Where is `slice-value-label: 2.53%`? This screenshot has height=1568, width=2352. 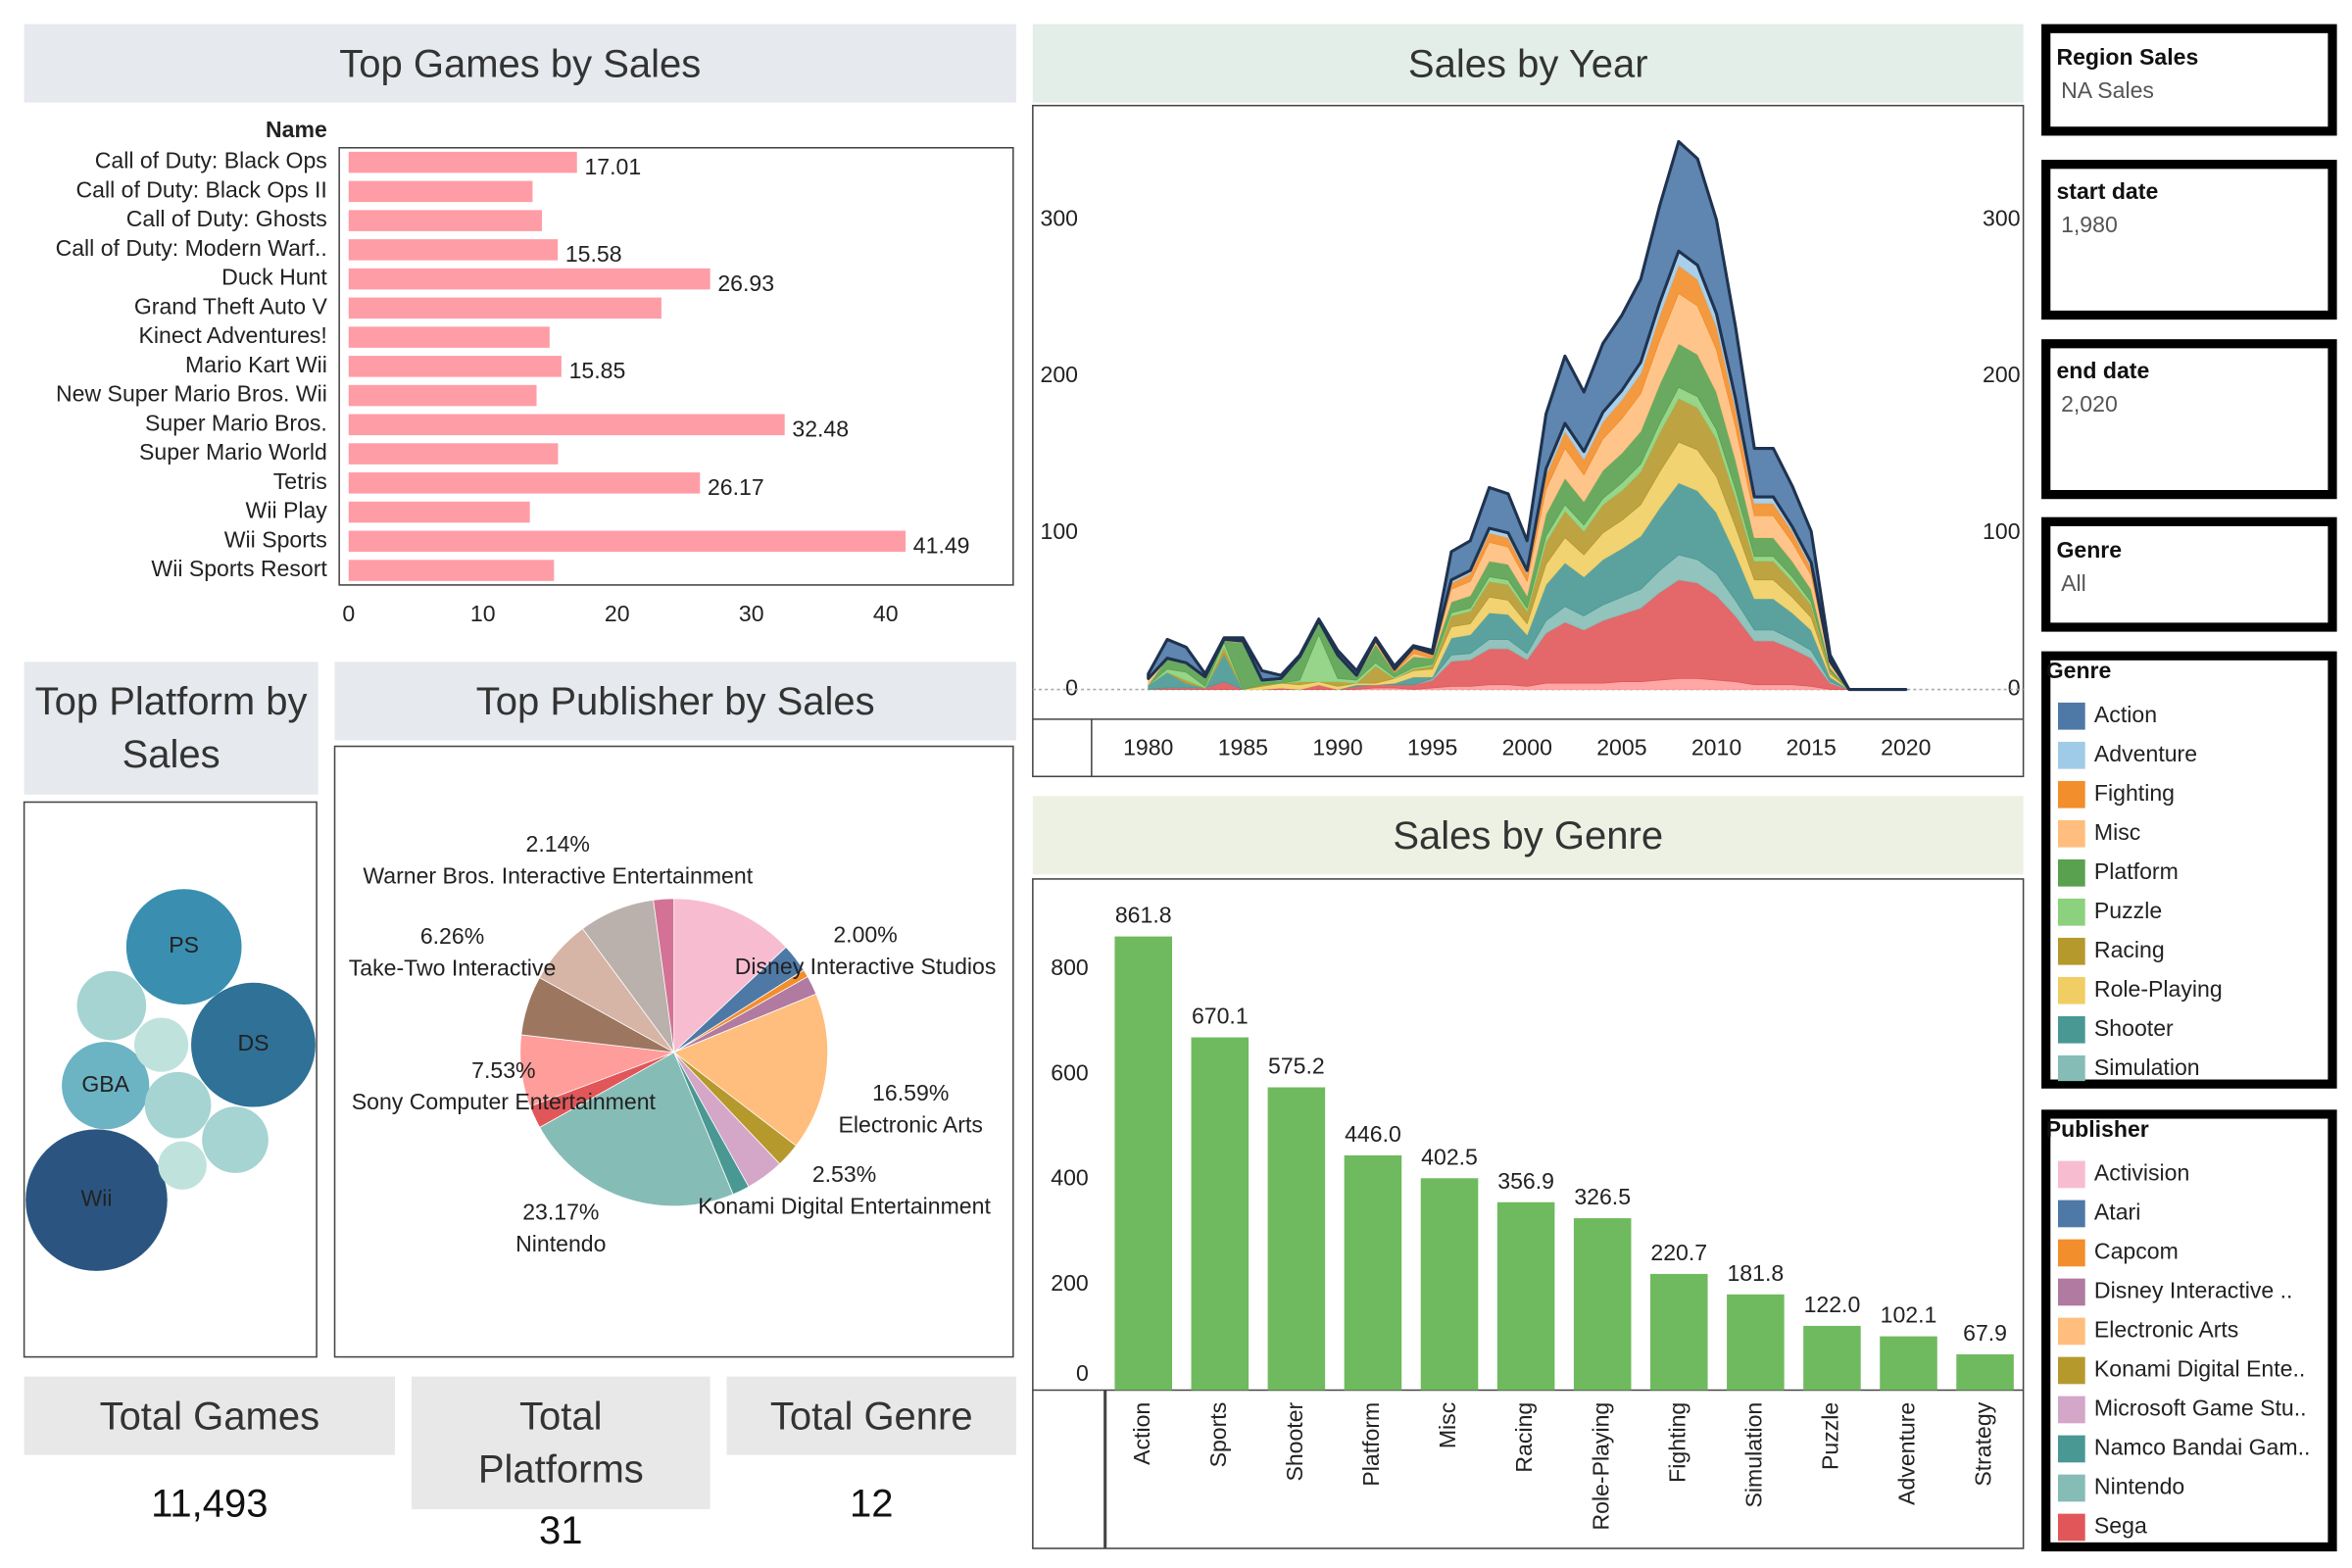 slice-value-label: 2.53% is located at coordinates (844, 1174).